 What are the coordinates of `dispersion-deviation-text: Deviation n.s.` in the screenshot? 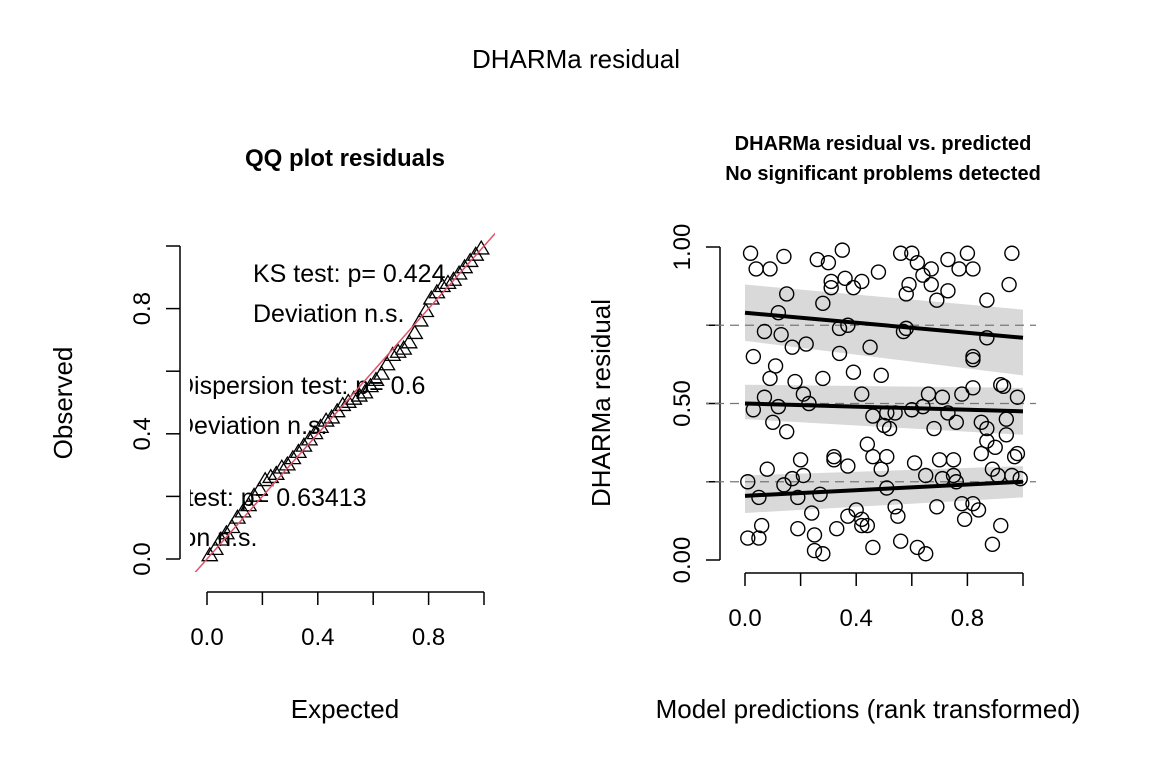 It's located at (251, 426).